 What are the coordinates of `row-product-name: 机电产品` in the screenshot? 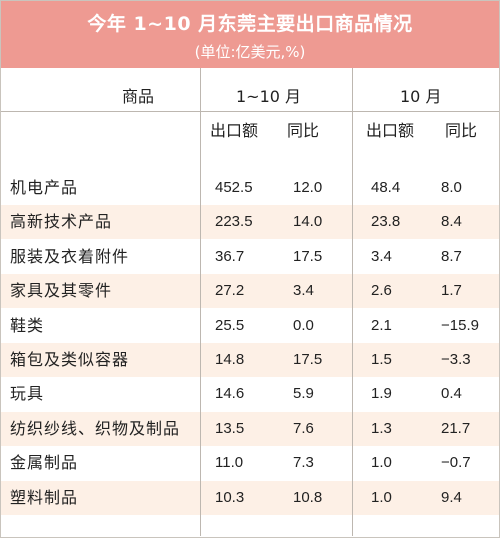 It's located at (44, 187).